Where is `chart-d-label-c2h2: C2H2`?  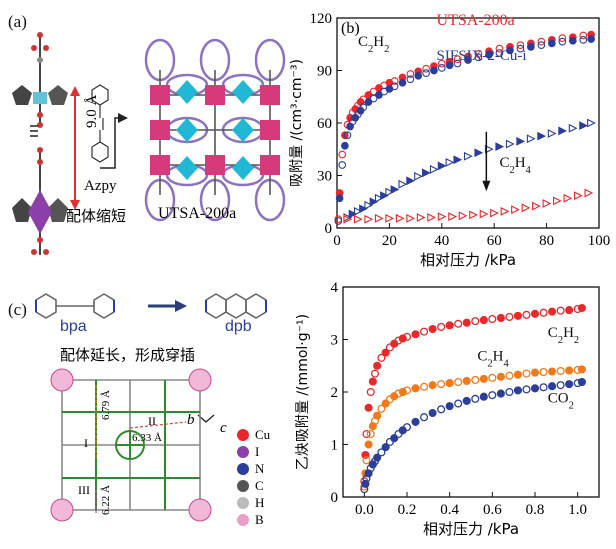
chart-d-label-c2h2: C2H2 is located at coordinates (563, 335).